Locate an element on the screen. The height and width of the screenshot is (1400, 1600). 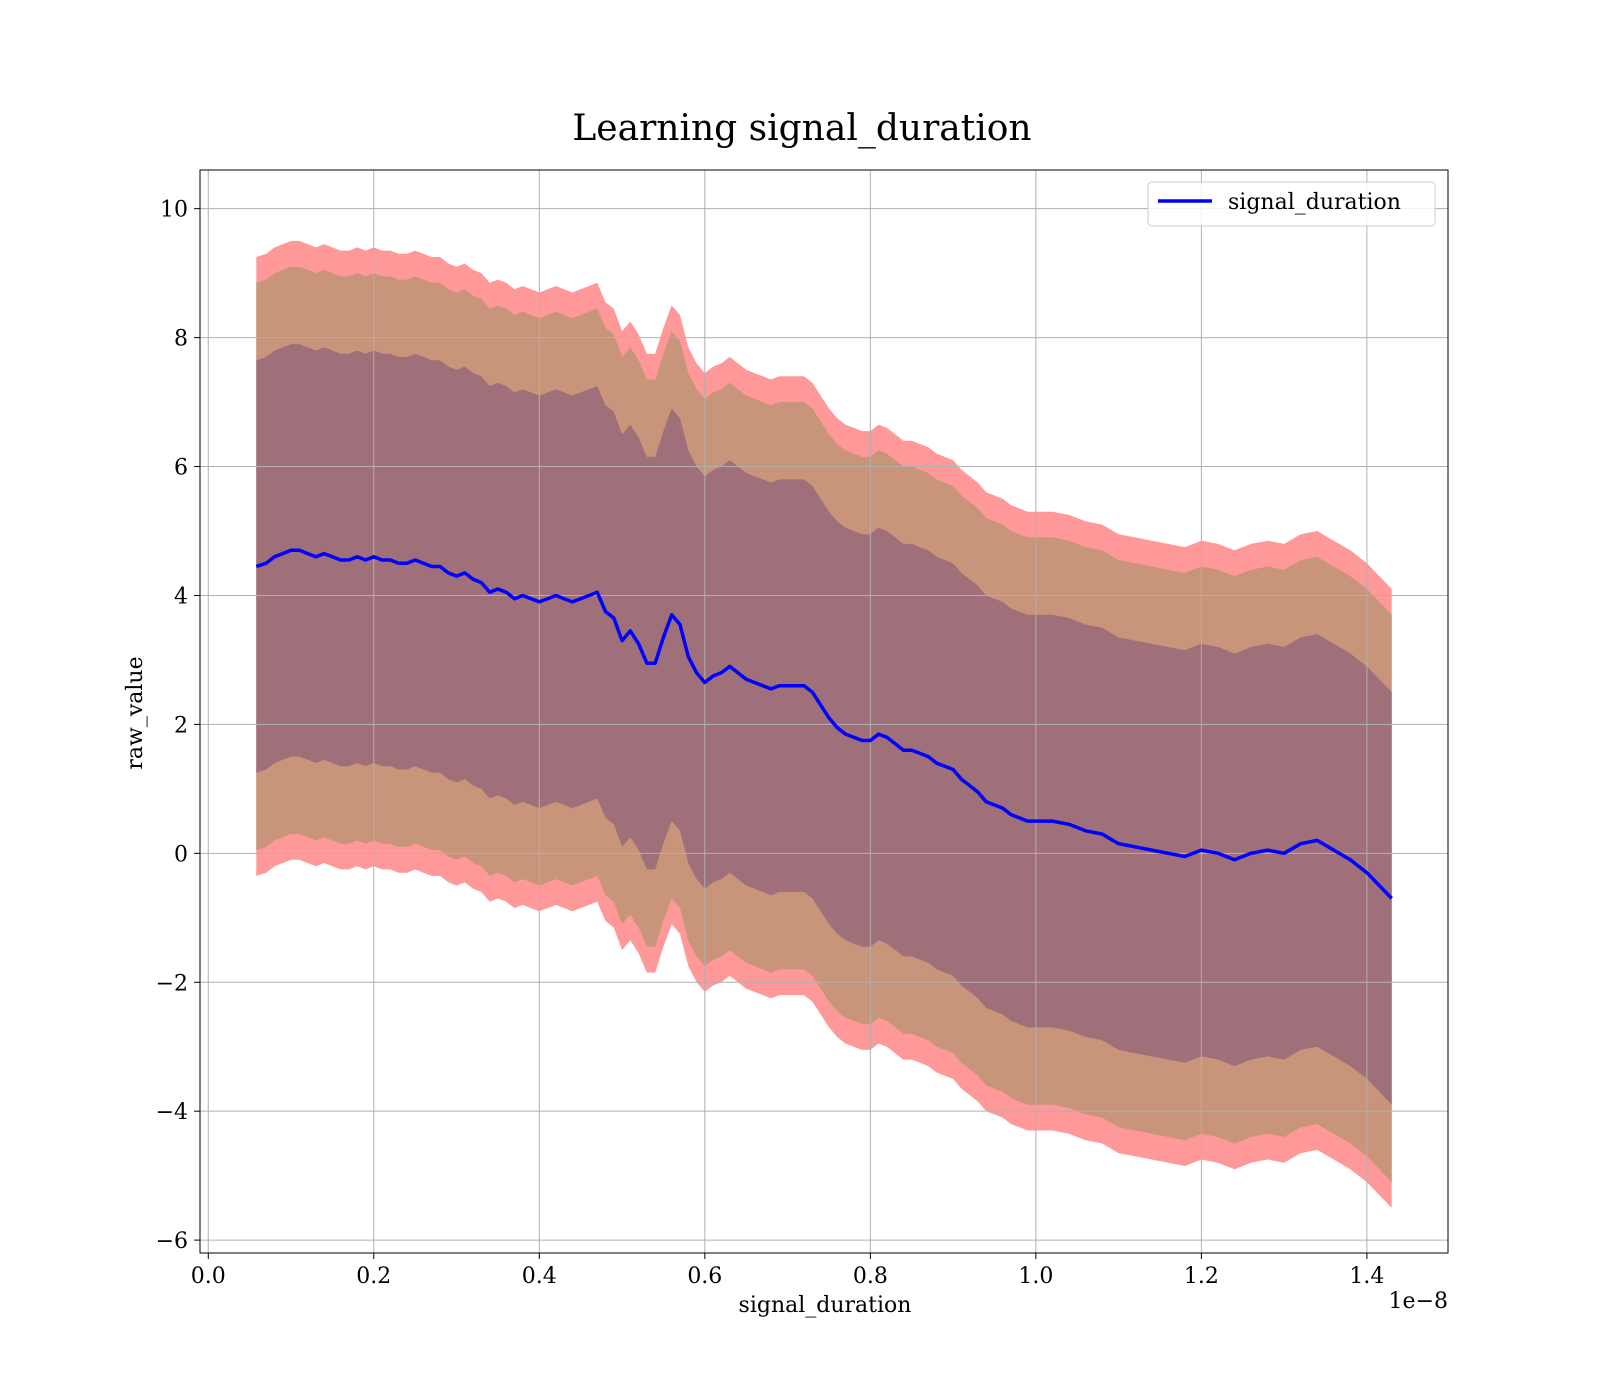
x-tick-label: 0.8 is located at coordinates (870, 1276).